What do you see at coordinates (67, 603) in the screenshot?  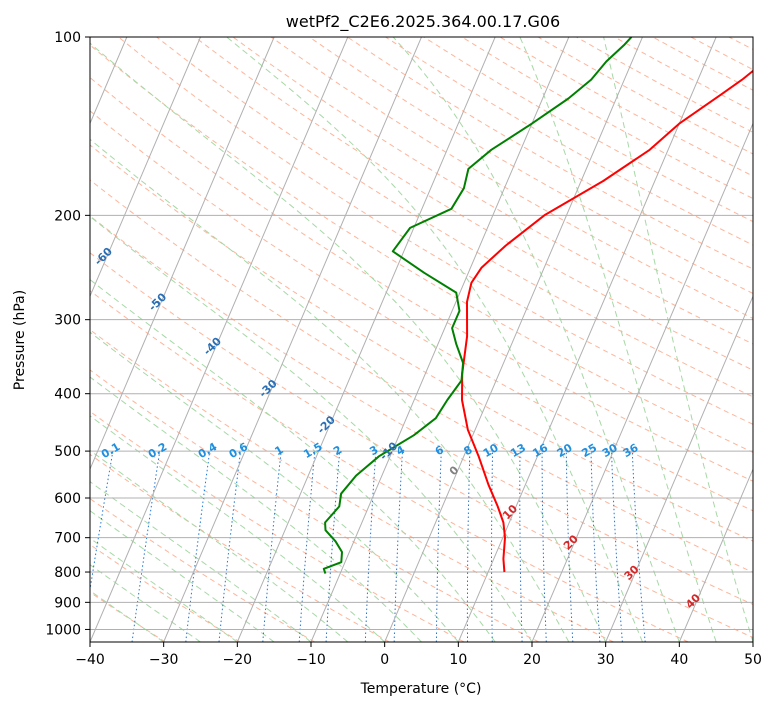 I see `y-tick-label: 900` at bounding box center [67, 603].